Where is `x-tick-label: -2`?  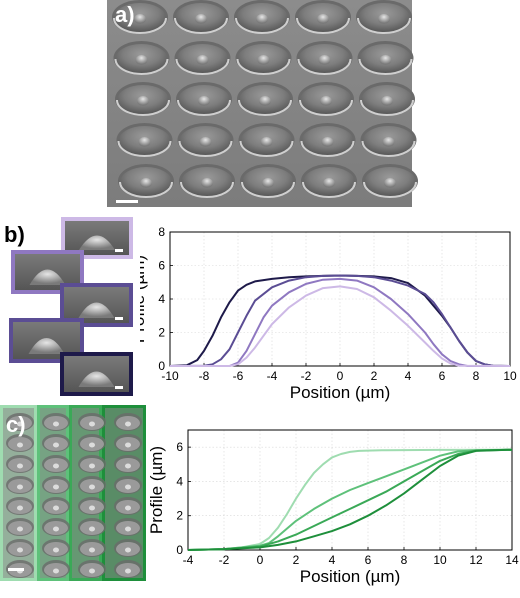
x-tick-label: -2 is located at coordinates (224, 560).